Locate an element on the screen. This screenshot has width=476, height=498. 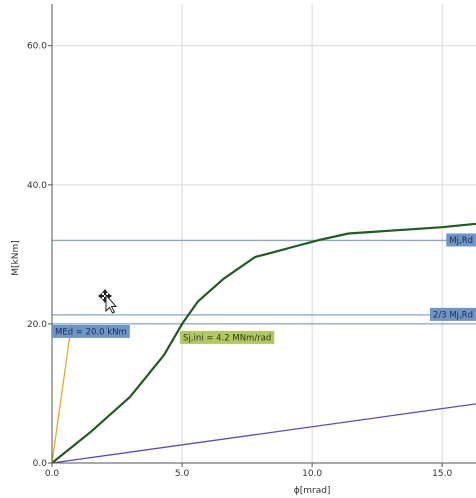
med-label-text: MEd = 20.0 kNm is located at coordinates (91, 332).